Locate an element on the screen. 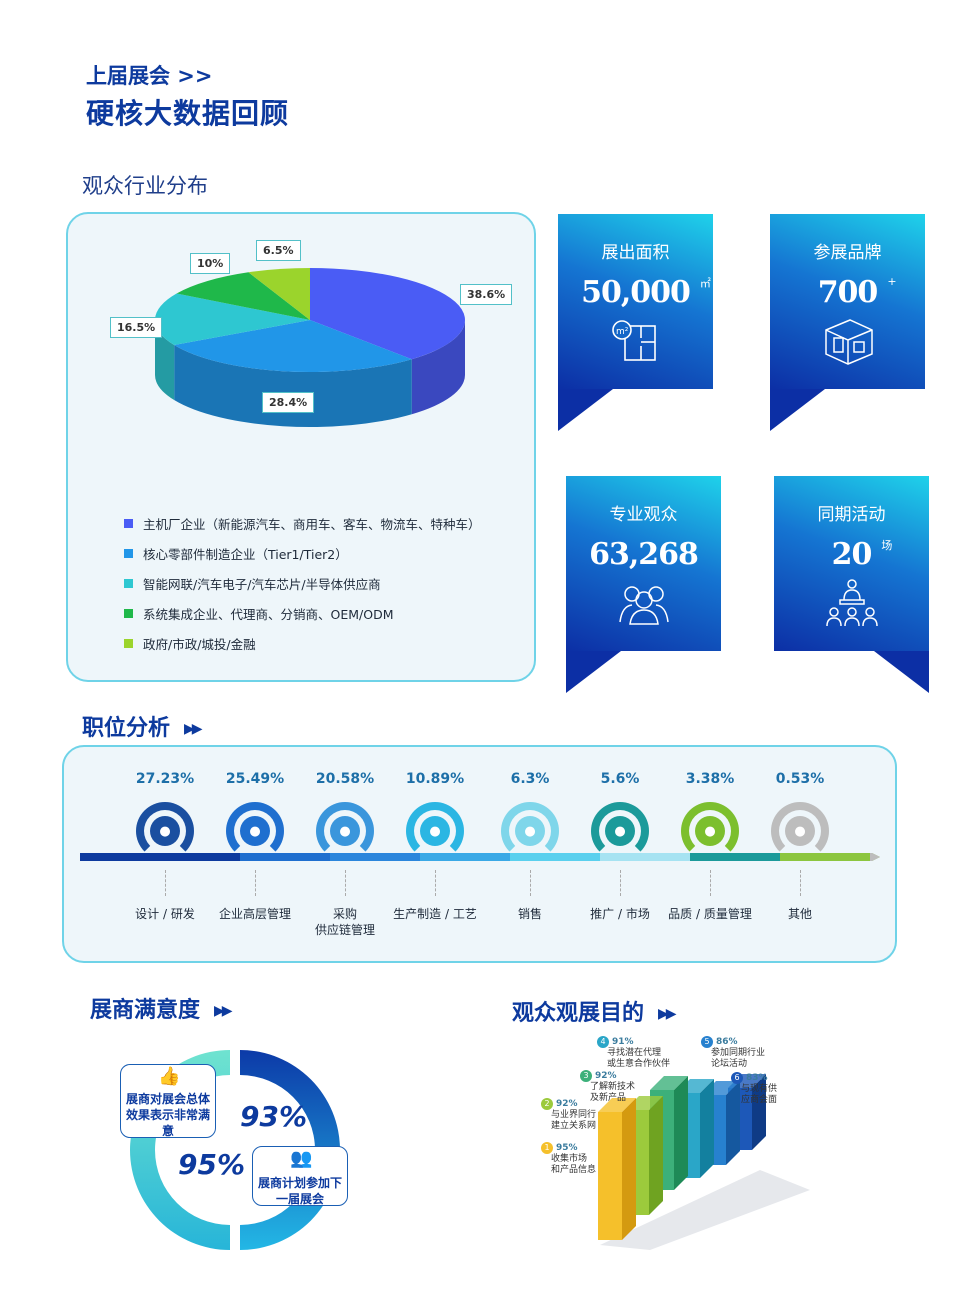 The image size is (960, 1303). purpose-label-2: 2 92% 与业界同行 建立关系网 is located at coordinates (568, 1115).